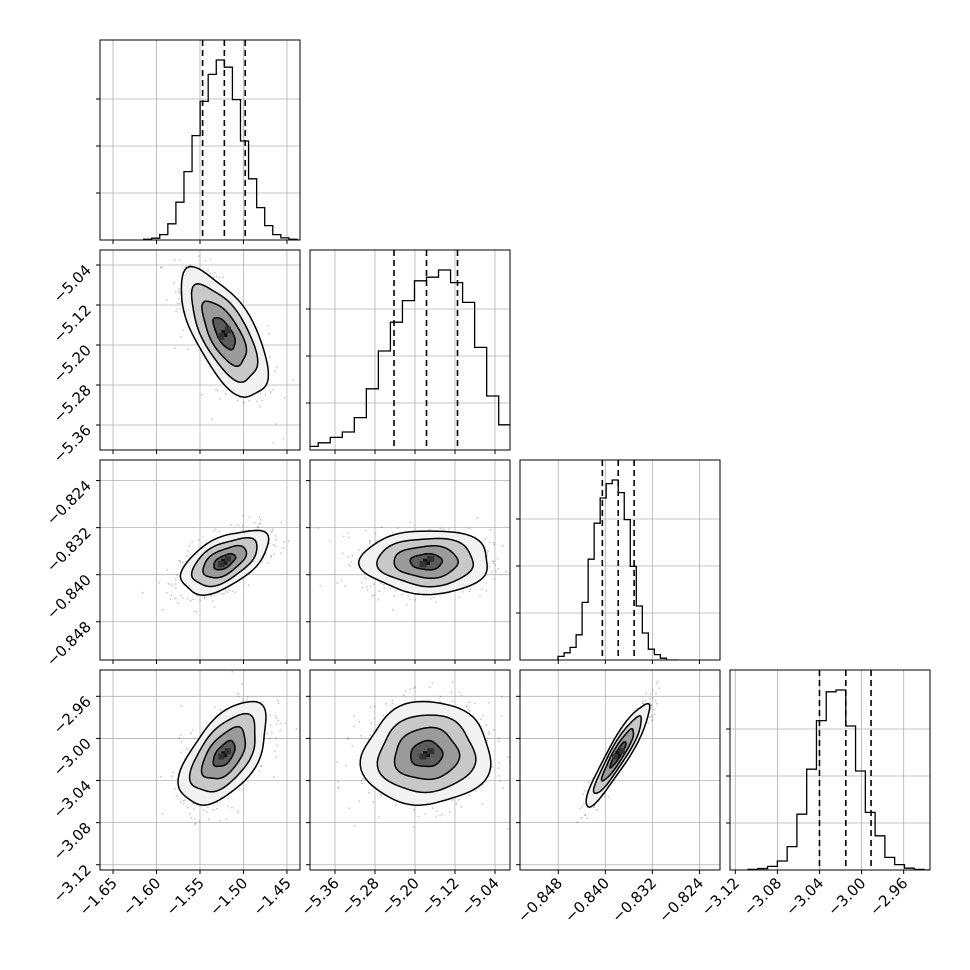  Describe the element at coordinates (72, 799) in the screenshot. I see `y-tick-label-row3: −3.04` at that location.